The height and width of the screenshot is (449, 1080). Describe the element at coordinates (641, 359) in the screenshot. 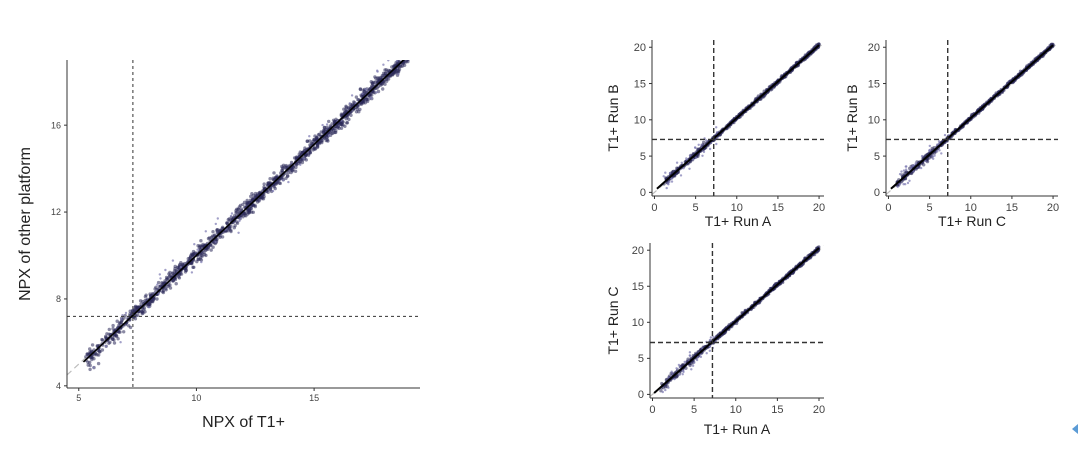

I see `y-tick-label: 5` at that location.